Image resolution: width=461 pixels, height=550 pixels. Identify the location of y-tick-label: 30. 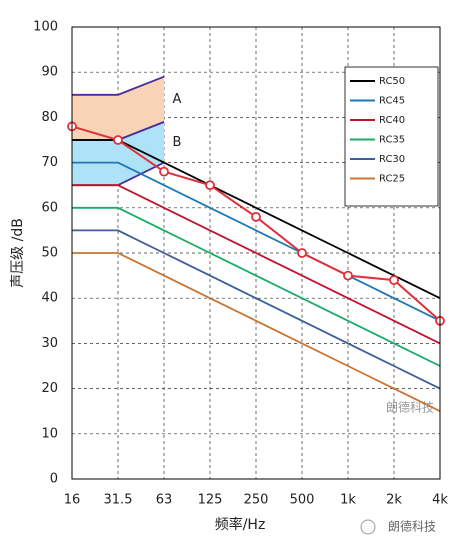
(49, 343).